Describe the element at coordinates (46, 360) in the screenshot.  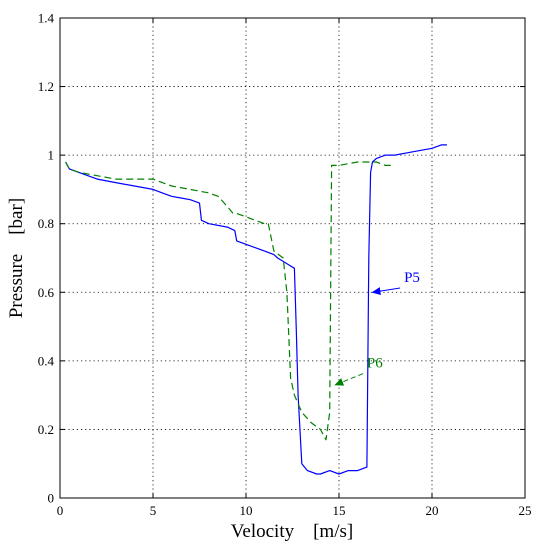
I see `y-tick-label: 0.4` at that location.